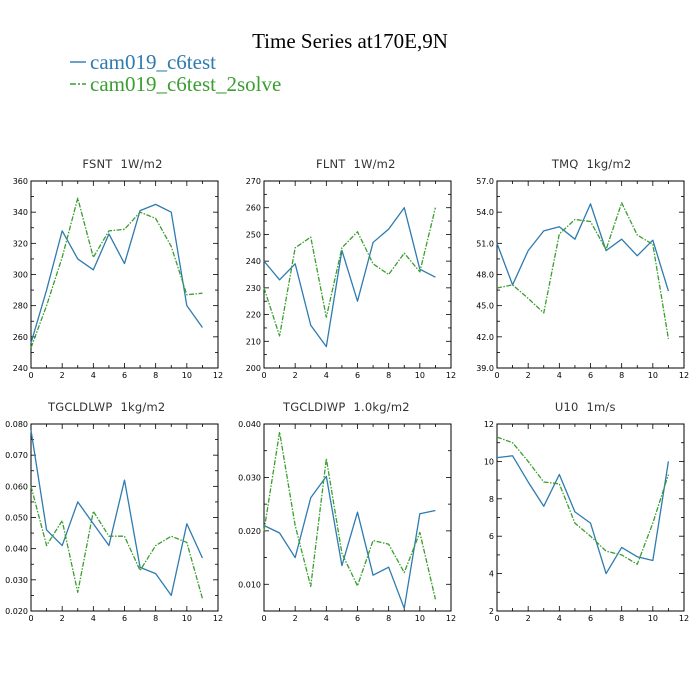 The height and width of the screenshot is (700, 700). Describe the element at coordinates (253, 341) in the screenshot. I see `y-tick-label: 210` at that location.